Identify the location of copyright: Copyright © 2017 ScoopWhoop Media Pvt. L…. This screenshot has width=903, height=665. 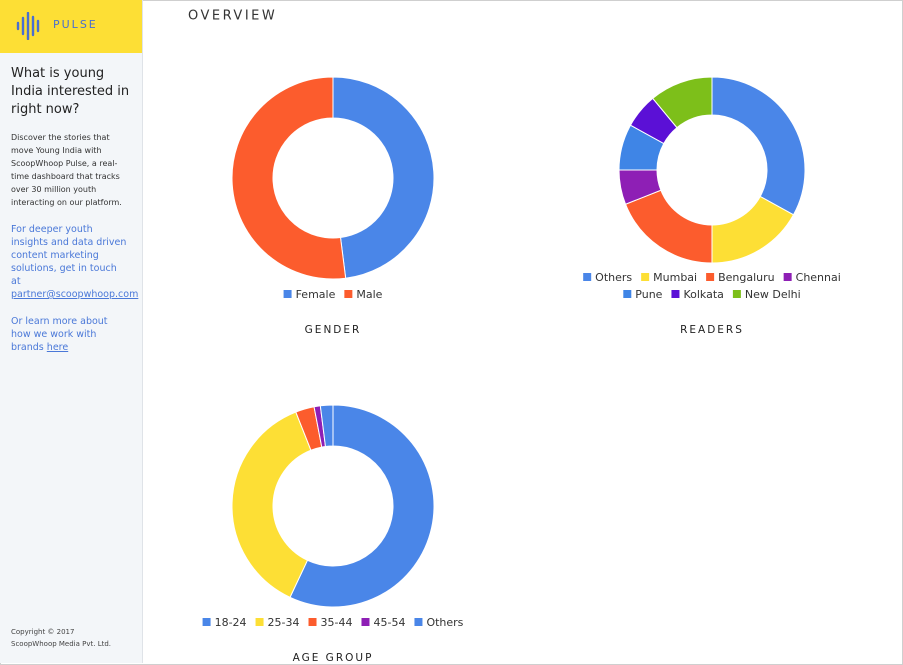
(61, 638).